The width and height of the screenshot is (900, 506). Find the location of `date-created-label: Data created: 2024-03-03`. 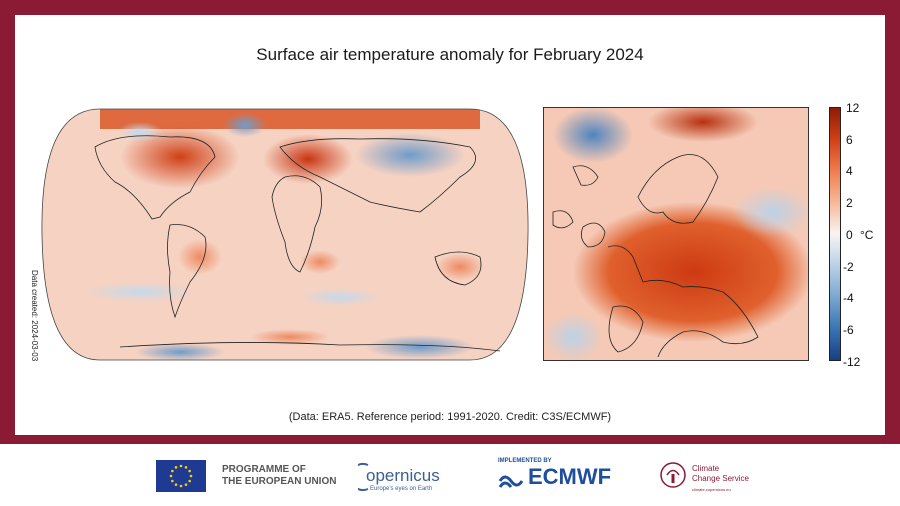

date-created-label: Data created: 2024-03-03 is located at coordinates (34, 316).